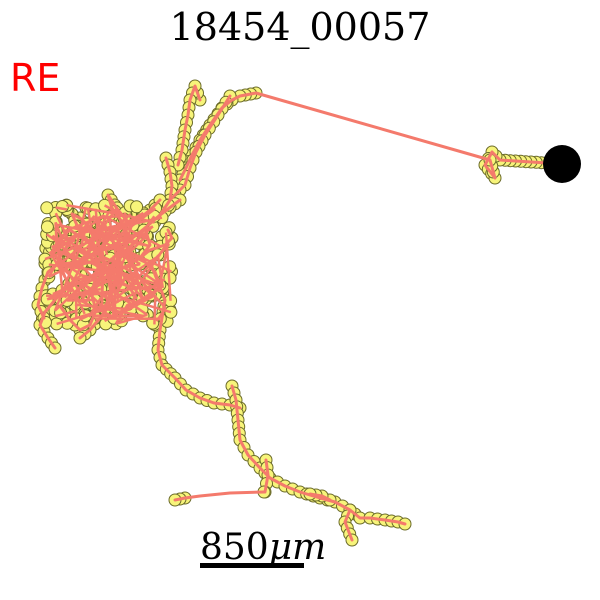  I want to click on scale-bar-label: 850μm, so click(263, 548).